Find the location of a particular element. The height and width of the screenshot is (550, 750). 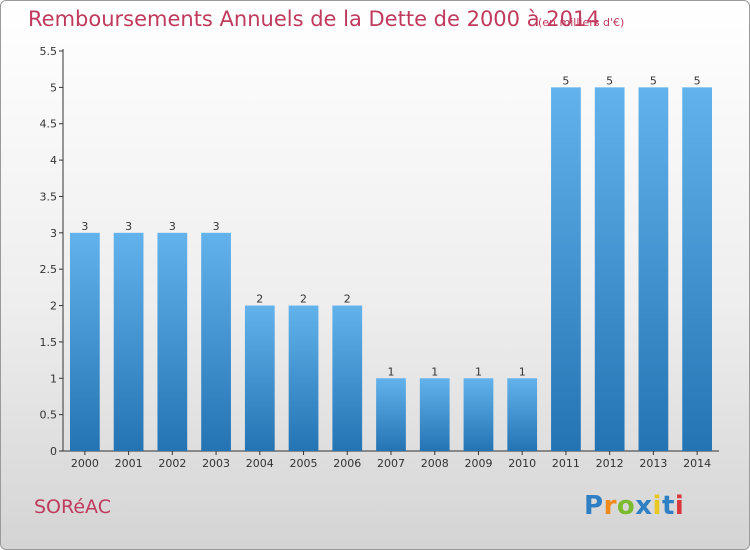

data-label-2004: 2 is located at coordinates (259, 299).